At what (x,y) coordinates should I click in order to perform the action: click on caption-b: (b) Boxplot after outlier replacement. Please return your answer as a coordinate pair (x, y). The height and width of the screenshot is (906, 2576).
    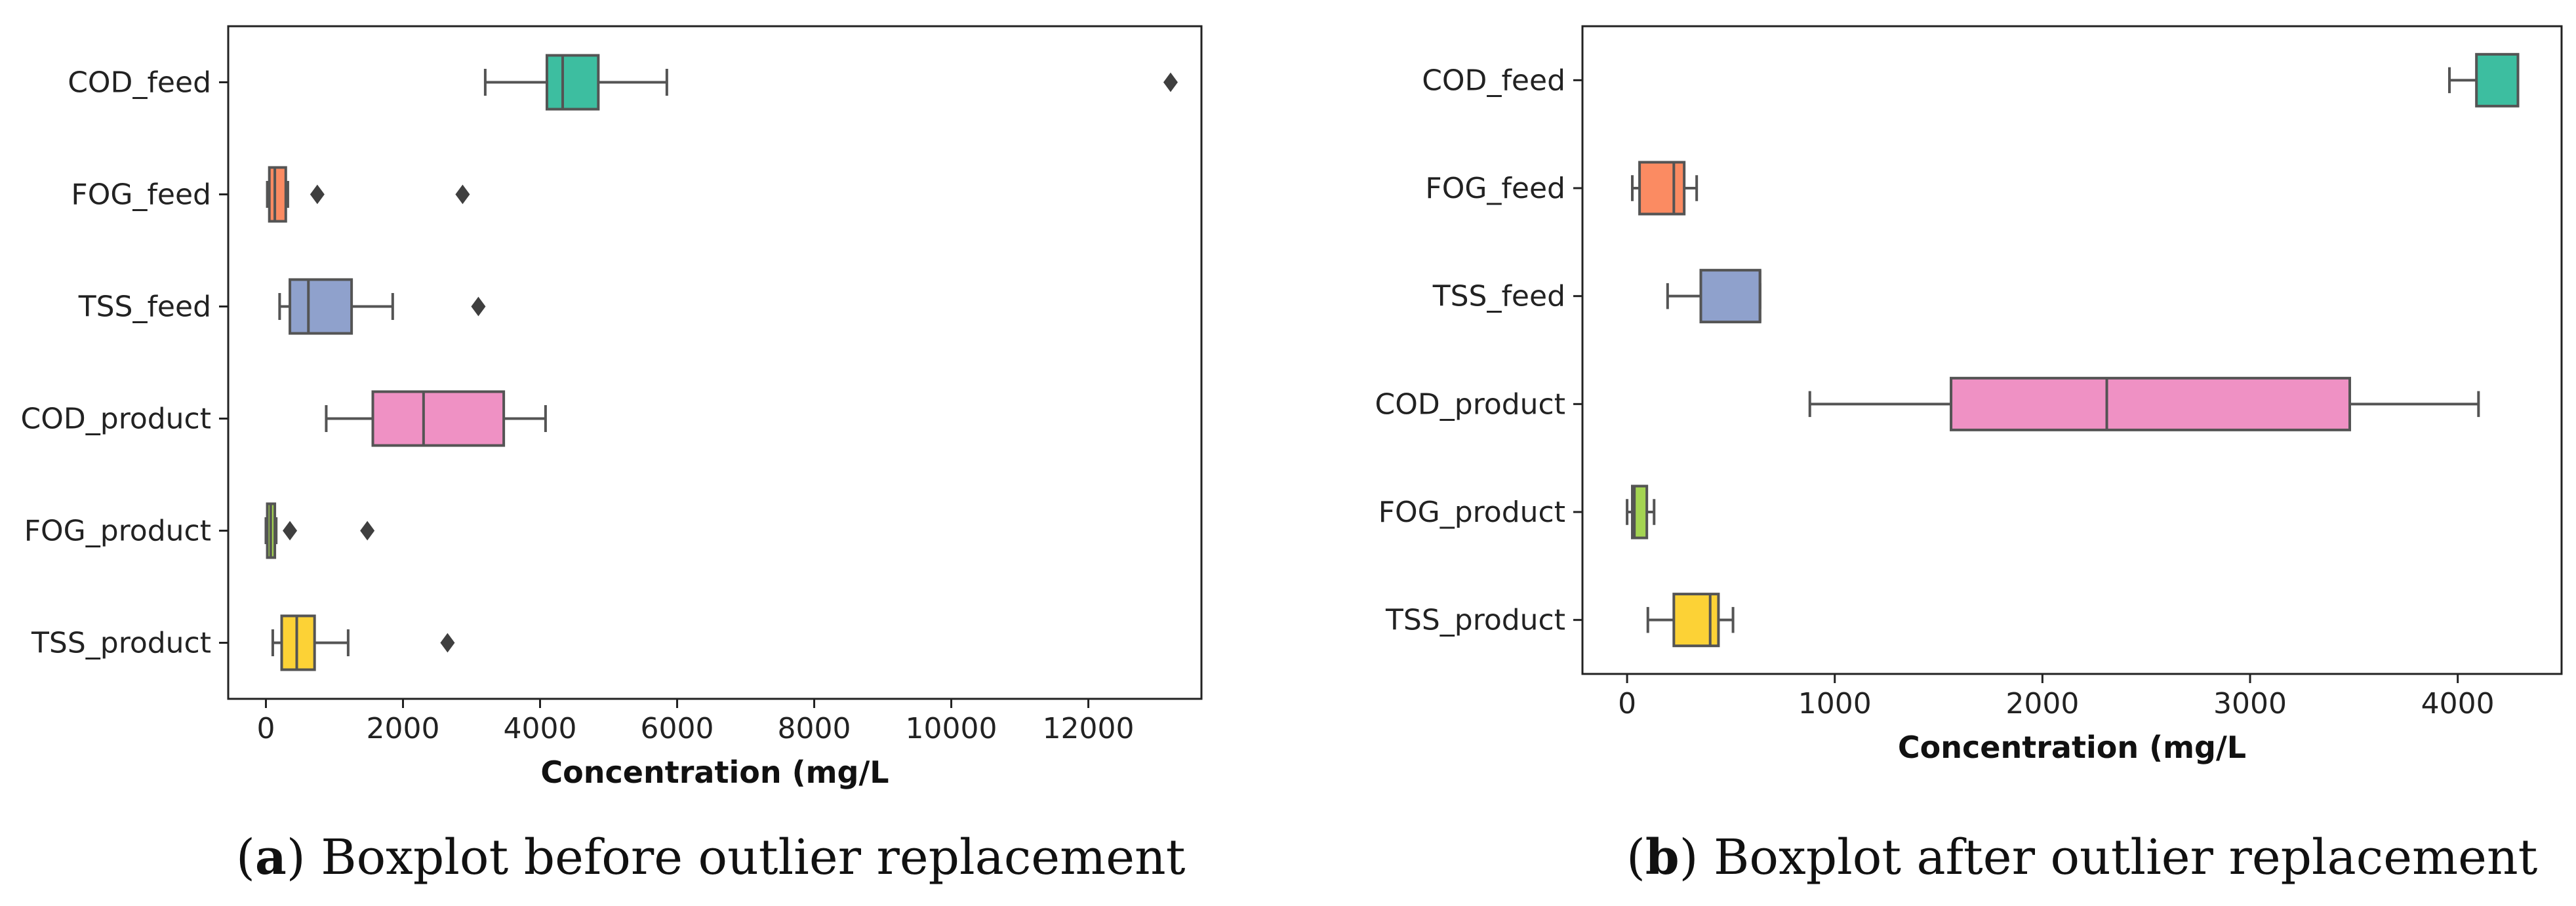
    Looking at the image, I should click on (2082, 857).